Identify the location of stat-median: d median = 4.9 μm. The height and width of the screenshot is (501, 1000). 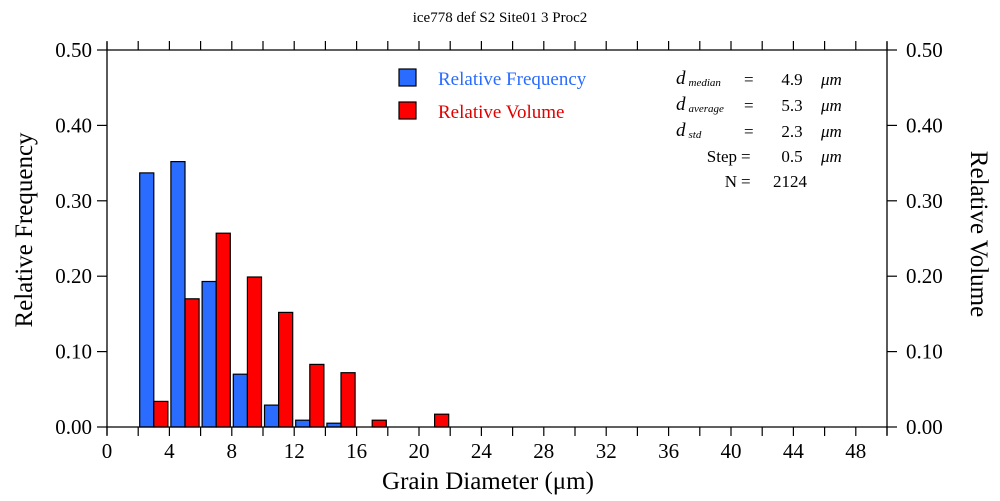
(759, 78).